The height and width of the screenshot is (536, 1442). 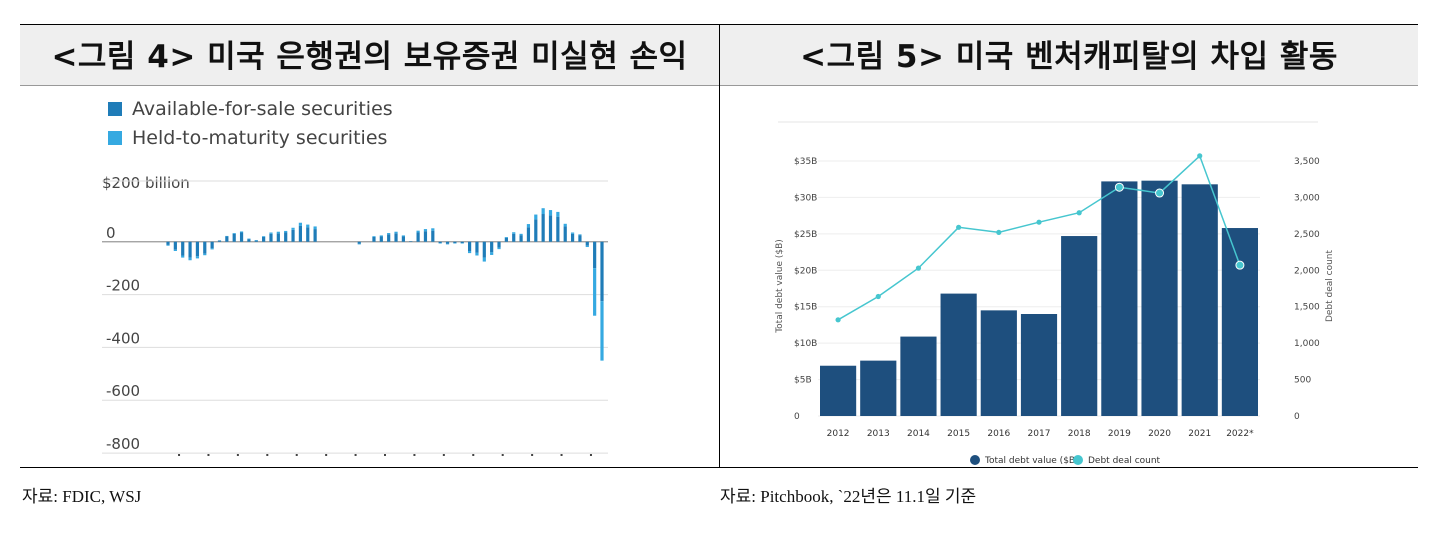 What do you see at coordinates (805, 271) in the screenshot?
I see `left-tick-label: $20B` at bounding box center [805, 271].